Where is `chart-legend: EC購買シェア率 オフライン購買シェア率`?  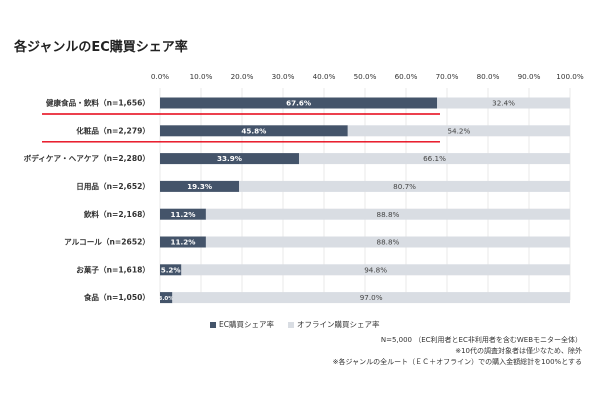 chart-legend: EC購買シェア率 オフライン購買シェア率 is located at coordinates (294, 324).